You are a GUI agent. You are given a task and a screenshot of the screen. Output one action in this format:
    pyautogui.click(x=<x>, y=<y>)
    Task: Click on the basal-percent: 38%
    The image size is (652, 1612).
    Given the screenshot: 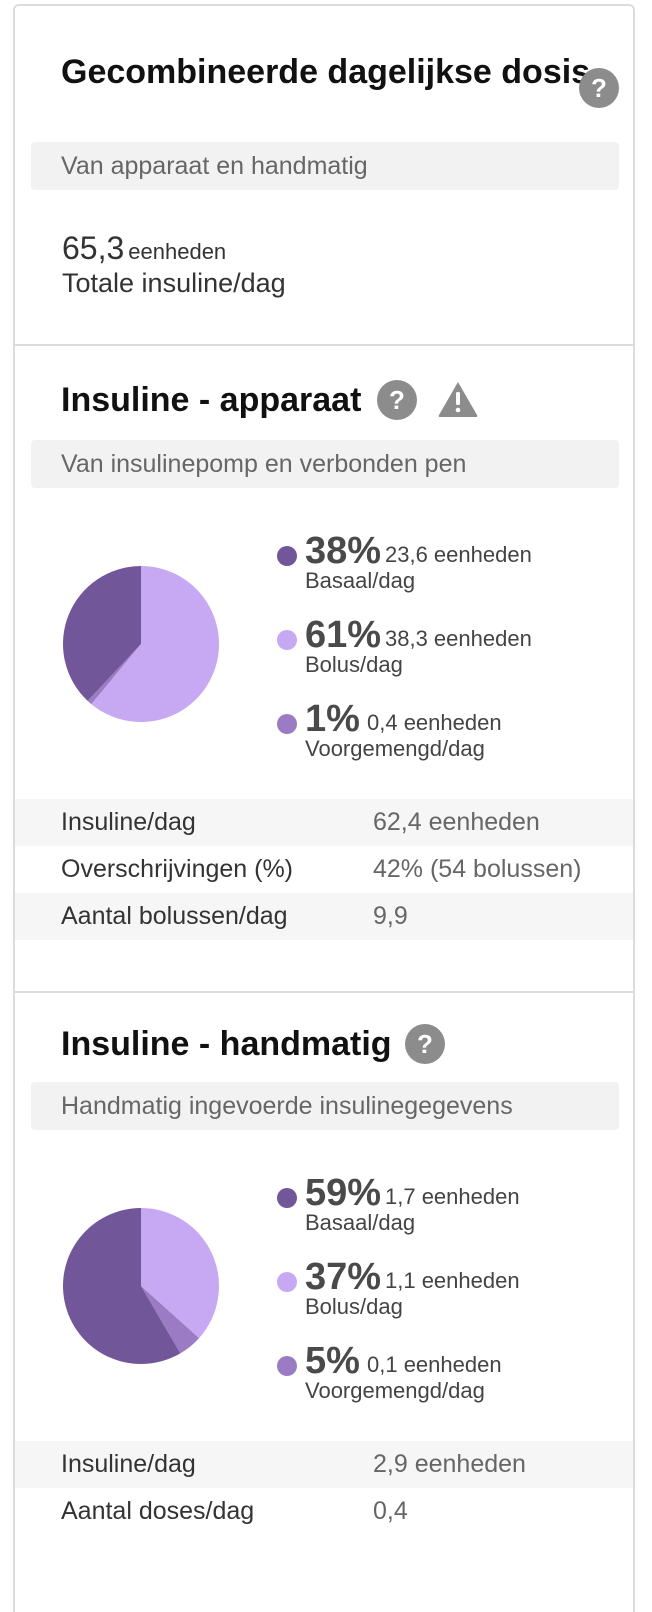 What is the action you would take?
    pyautogui.click(x=343, y=551)
    